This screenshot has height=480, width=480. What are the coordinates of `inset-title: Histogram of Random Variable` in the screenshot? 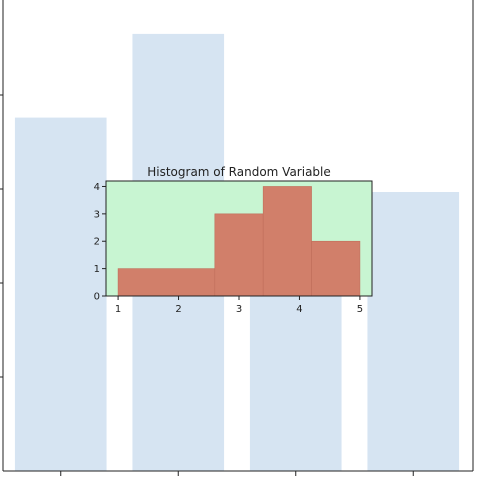 It's located at (239, 172).